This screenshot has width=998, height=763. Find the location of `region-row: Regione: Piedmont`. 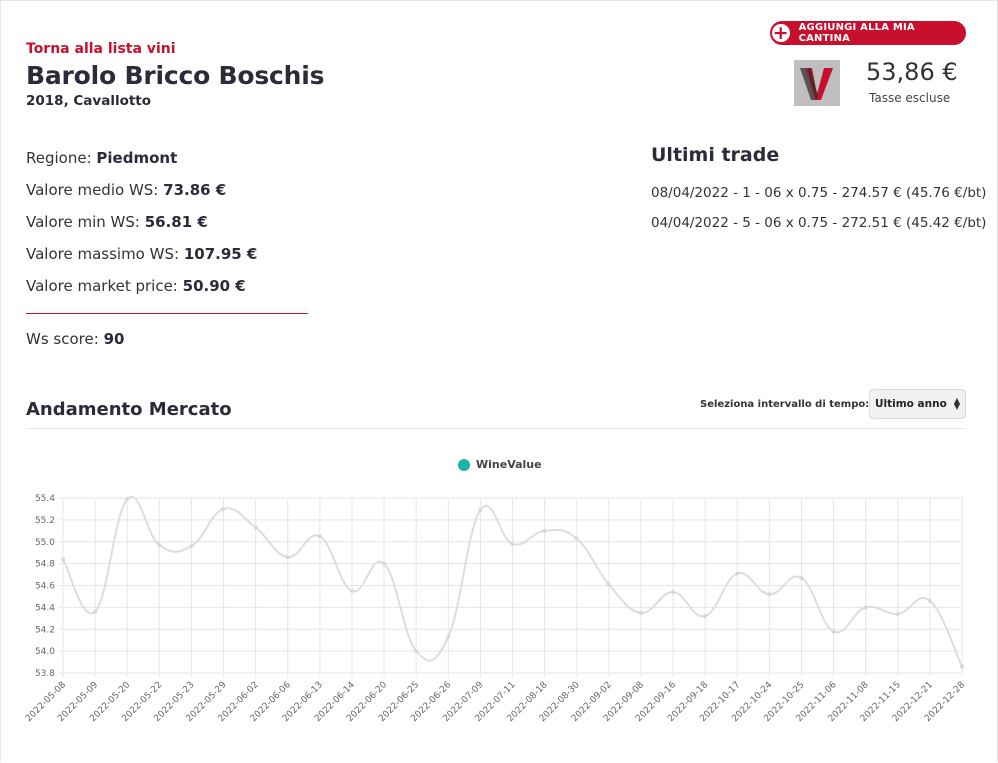

region-row: Regione: Piedmont is located at coordinates (101, 158).